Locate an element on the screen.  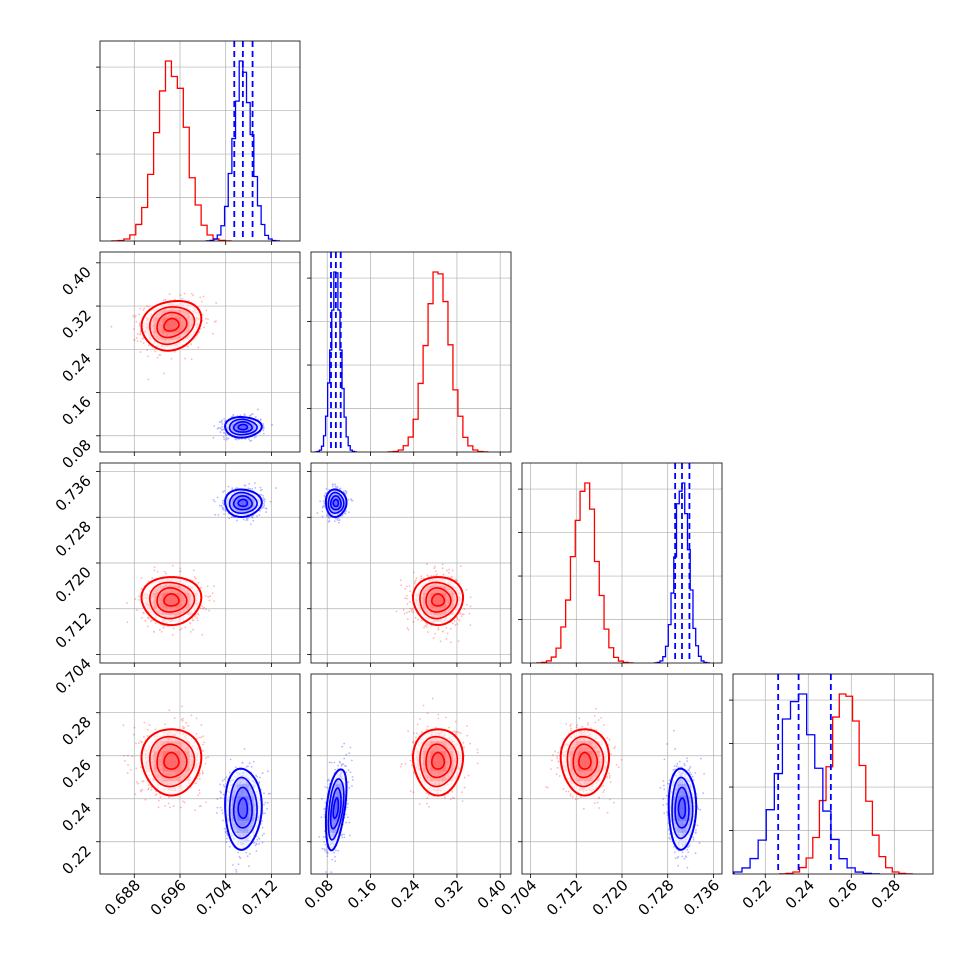
y-tick-label: 0.26 is located at coordinates (76, 774).